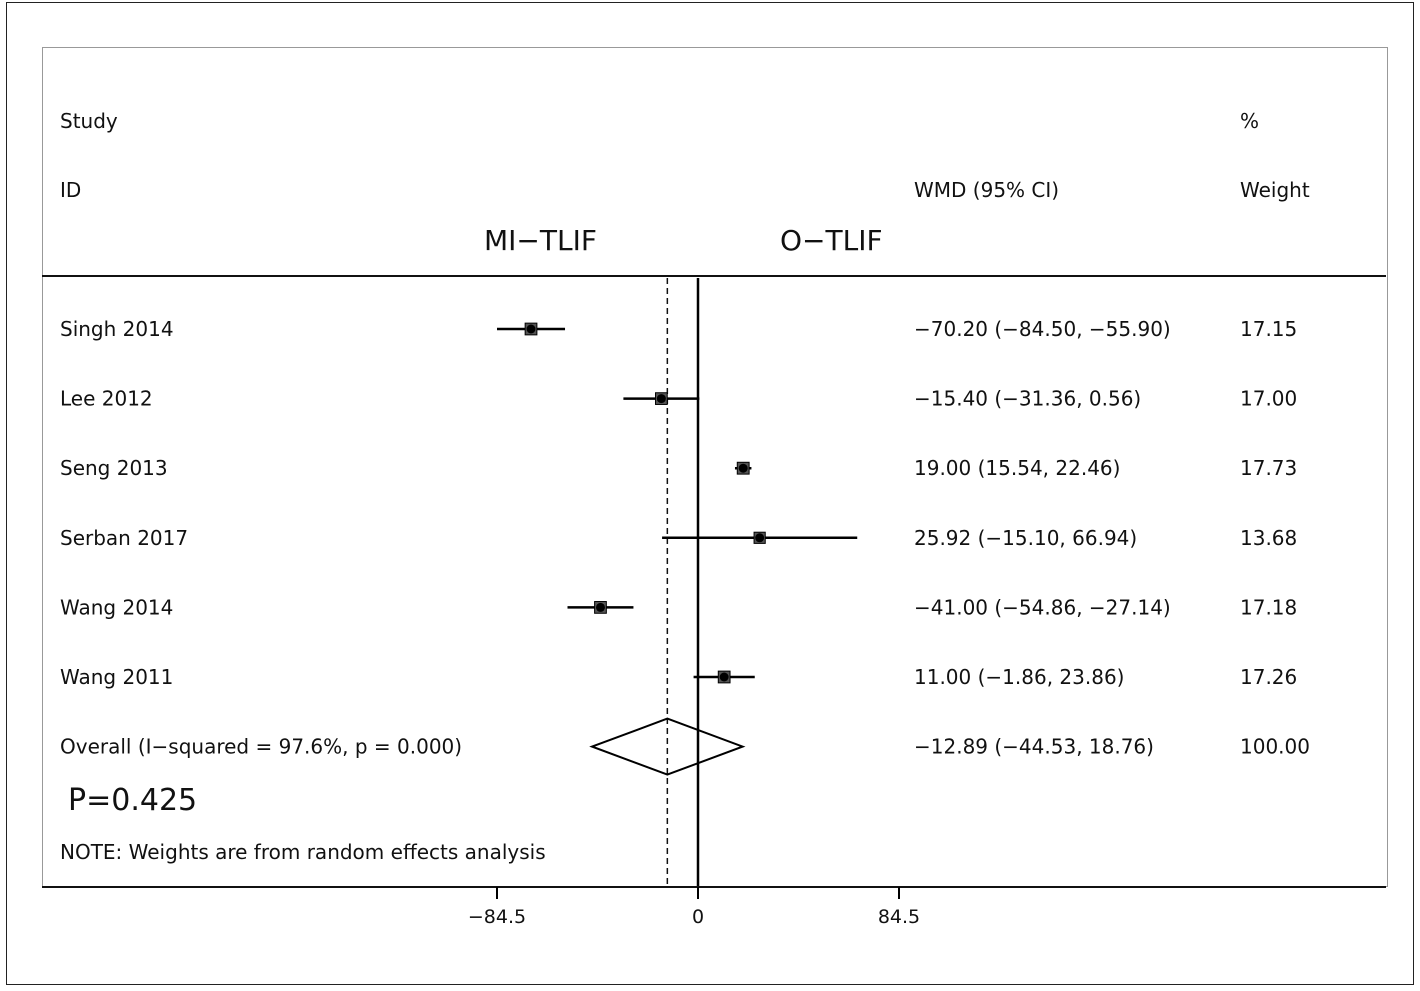 This screenshot has height=991, width=1420. I want to click on study-label: Seng 2013, so click(114, 468).